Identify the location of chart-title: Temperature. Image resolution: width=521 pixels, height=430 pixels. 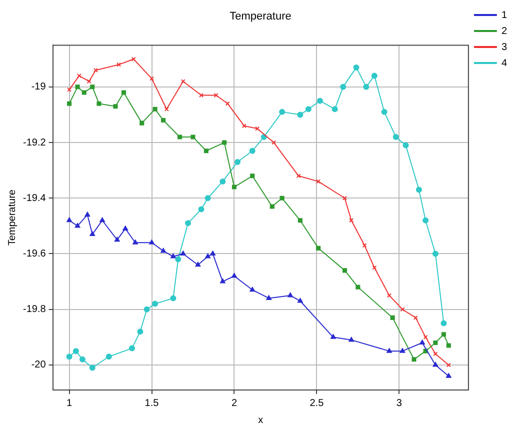
(261, 16).